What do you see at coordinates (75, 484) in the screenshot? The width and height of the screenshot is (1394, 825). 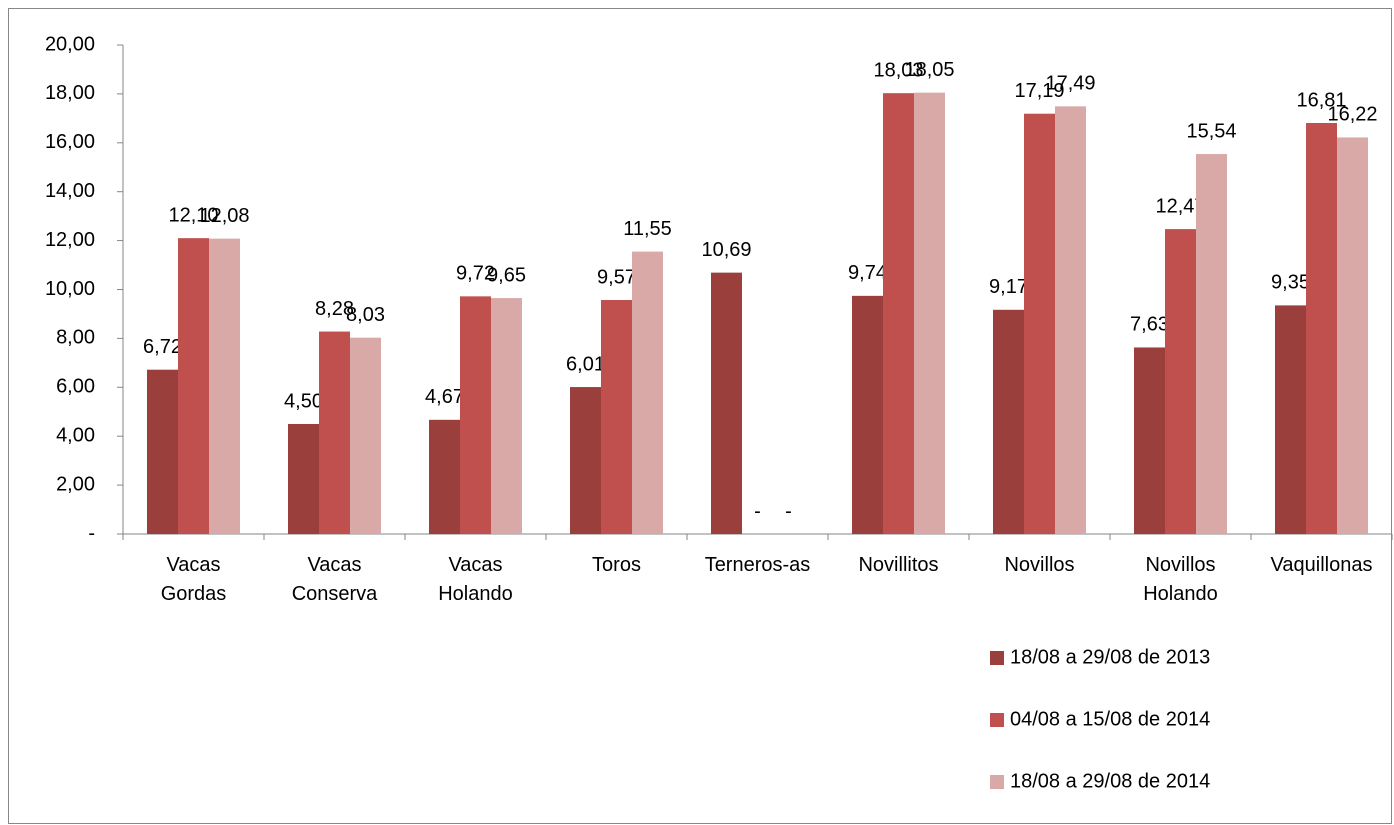 I see `y-tick-label: 2,00` at bounding box center [75, 484].